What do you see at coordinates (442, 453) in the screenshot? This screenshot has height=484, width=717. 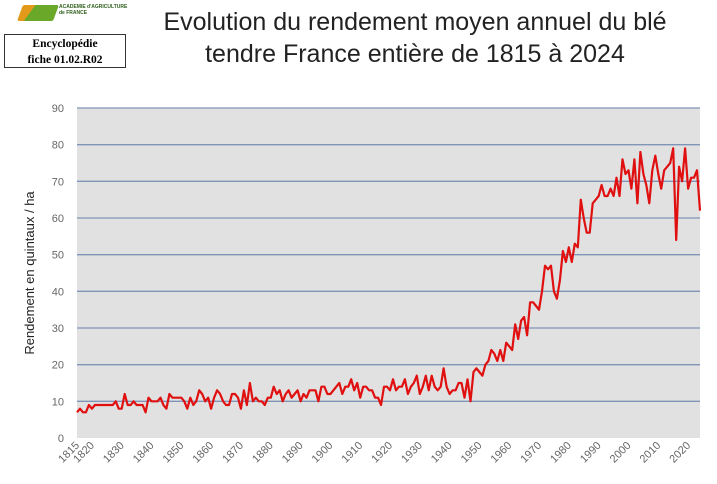 I see `x-tick-label: 1940` at bounding box center [442, 453].